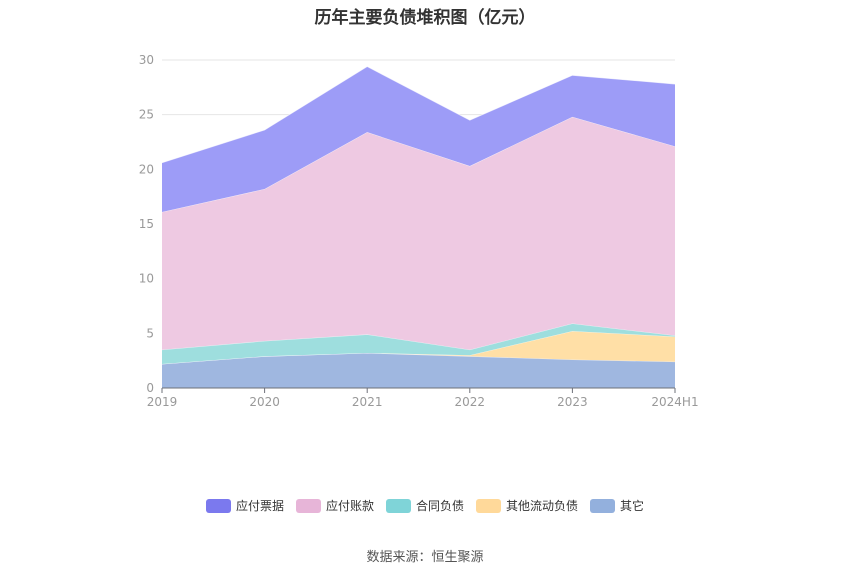 The image size is (850, 575). I want to click on legend-item: 其它, so click(617, 505).